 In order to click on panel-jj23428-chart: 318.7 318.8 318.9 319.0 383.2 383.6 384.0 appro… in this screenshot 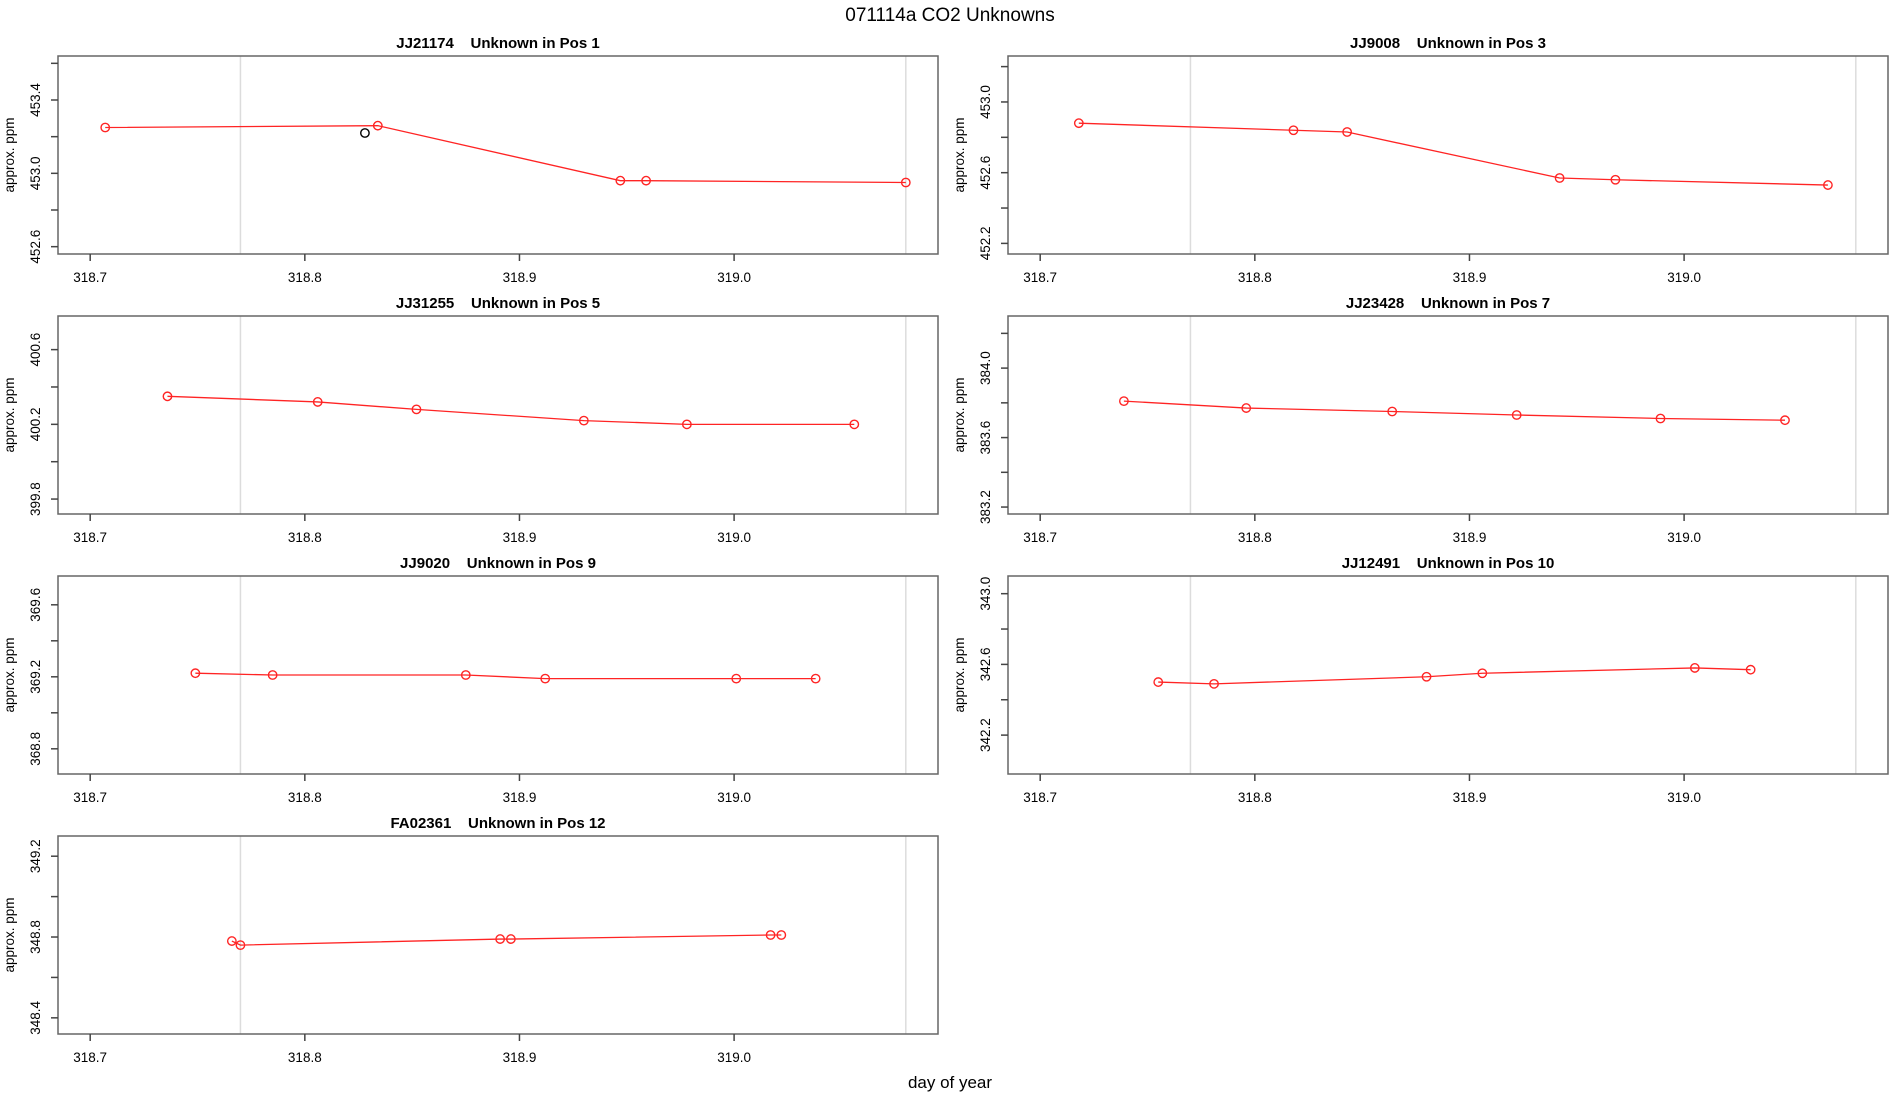, I will do `click(1420, 430)`.